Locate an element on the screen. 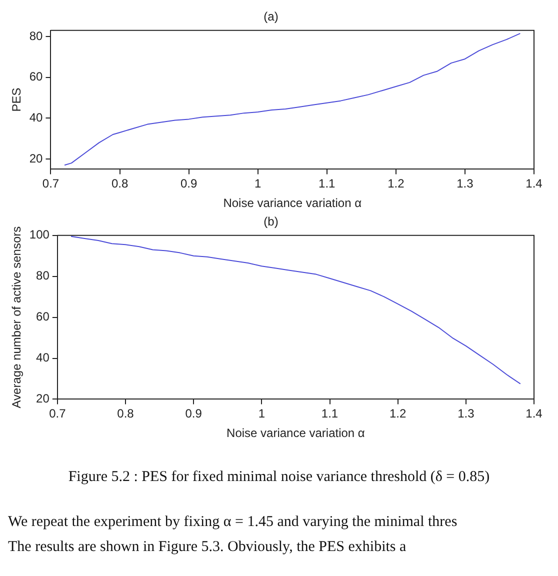  caption: Figure 5.2 : PES for fixed minimal noise variance threshold (δ = 0.85) is located at coordinates (279, 477).